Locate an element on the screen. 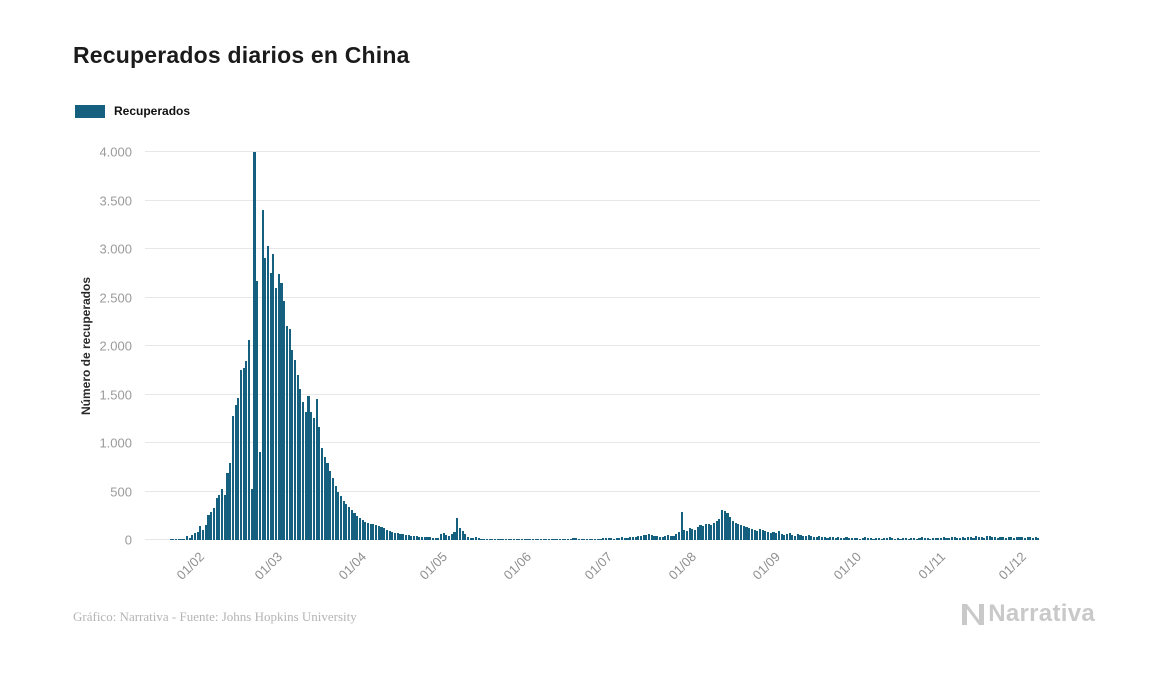  page-title: Recuperados diarios en China is located at coordinates (241, 55).